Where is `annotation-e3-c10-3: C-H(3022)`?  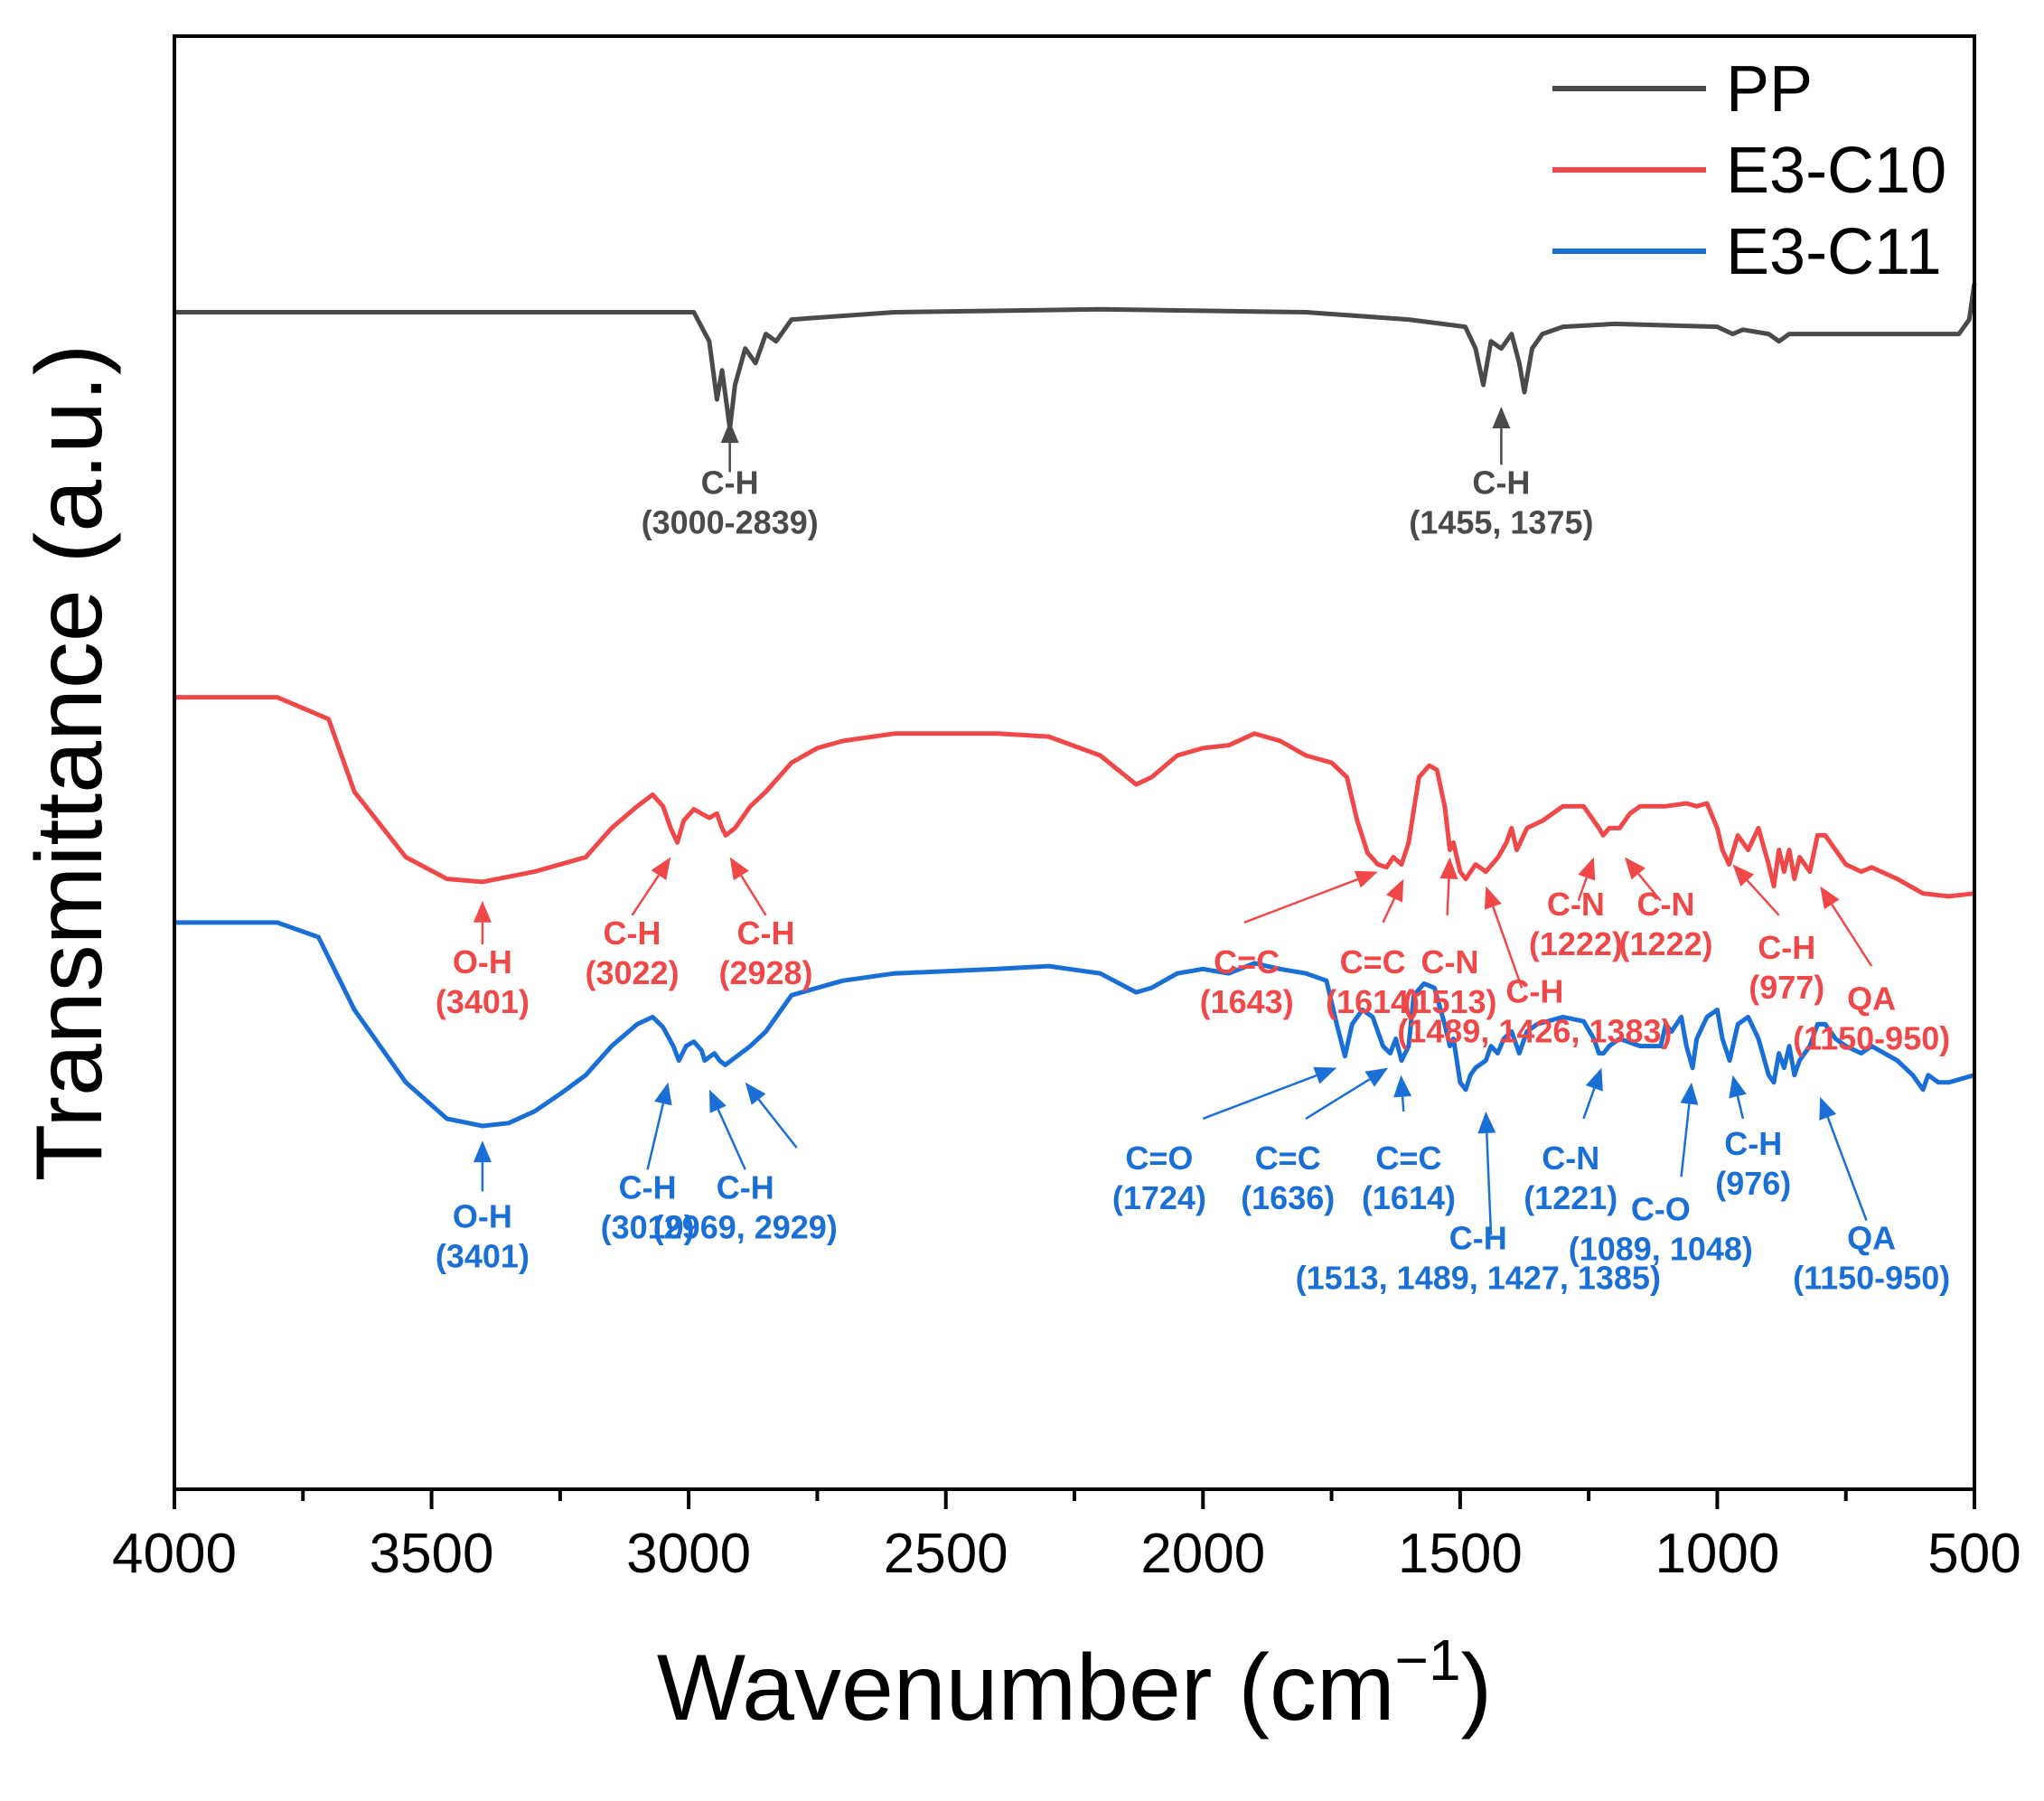
annotation-e3-c10-3: C-H(3022) is located at coordinates (633, 924).